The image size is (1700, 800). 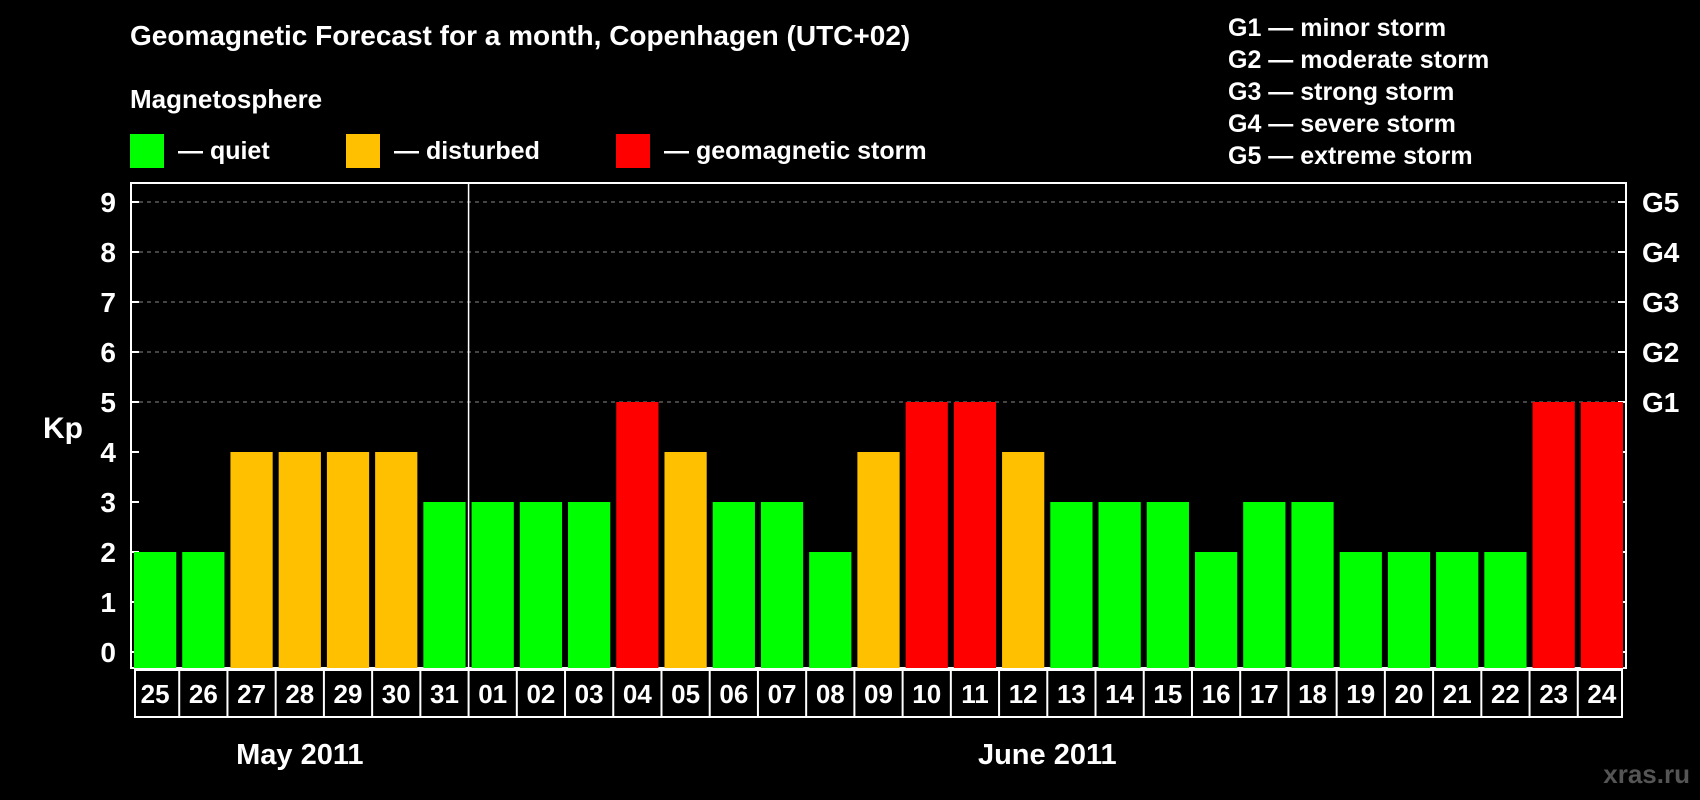 I want to click on y-tick-label-2: 2, so click(x=108, y=552).